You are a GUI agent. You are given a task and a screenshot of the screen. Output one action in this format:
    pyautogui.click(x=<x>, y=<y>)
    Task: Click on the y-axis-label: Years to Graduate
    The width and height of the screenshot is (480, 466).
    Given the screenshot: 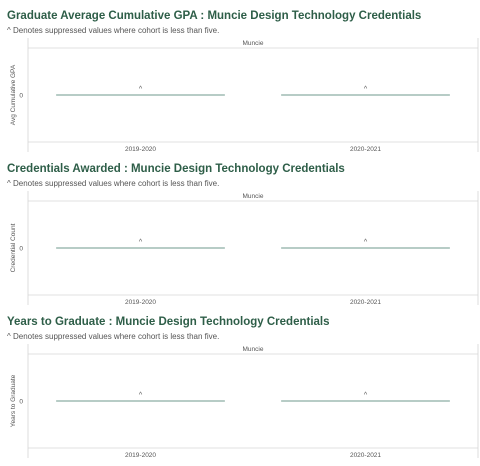 What is the action you would take?
    pyautogui.click(x=13, y=400)
    